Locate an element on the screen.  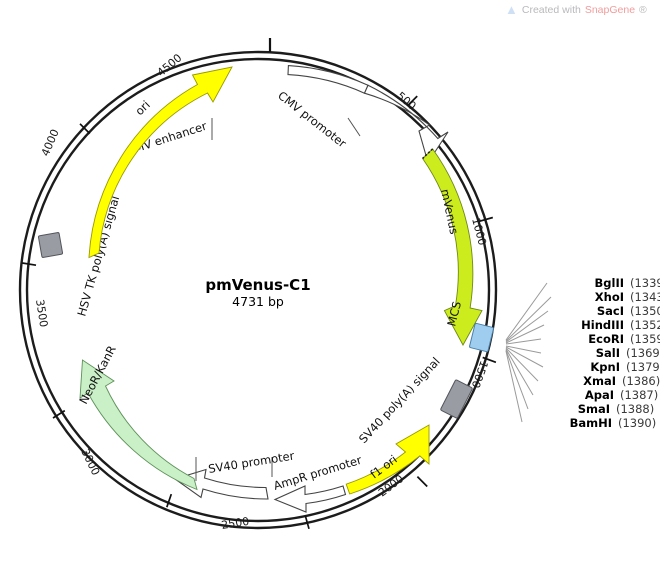
feature-label: CMV promoter is located at coordinates (312, 119).